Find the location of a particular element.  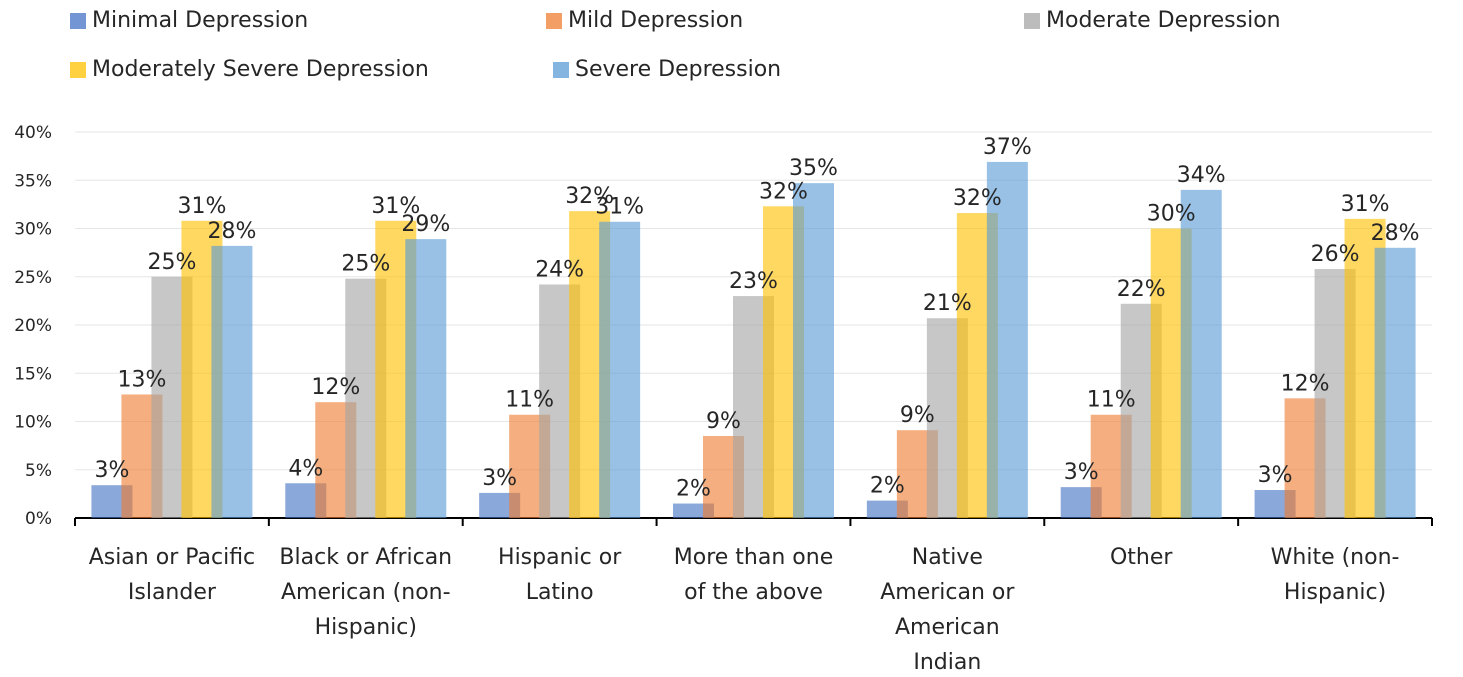

x-tick-label: Other is located at coordinates (1141, 557).